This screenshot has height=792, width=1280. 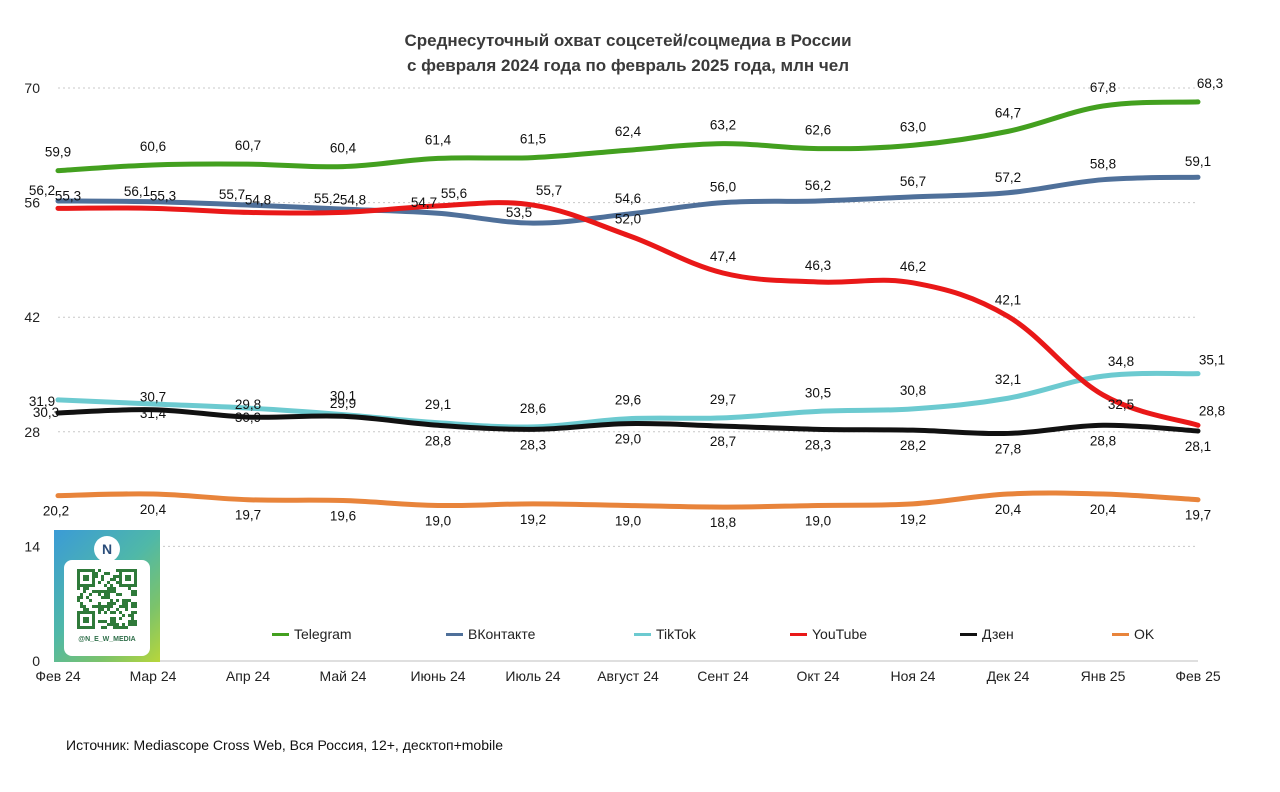 I want to click on data-label: 54,7, so click(x=424, y=202).